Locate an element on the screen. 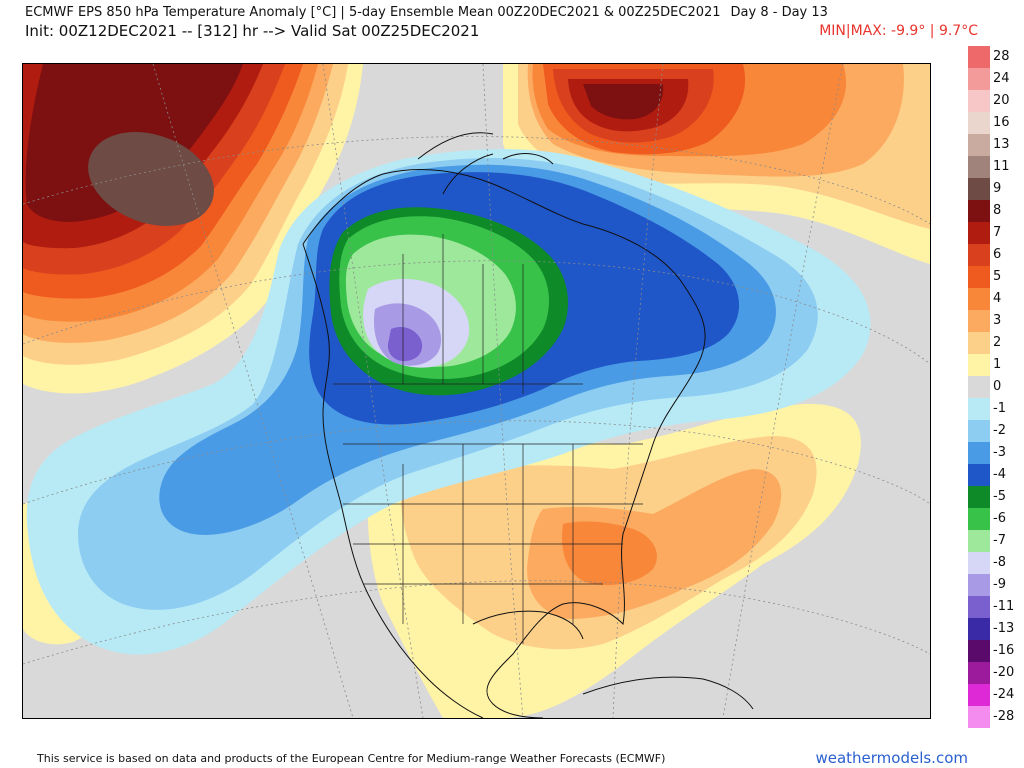 This screenshot has width=1024, height=768. legend-label: -8 is located at coordinates (999, 562).